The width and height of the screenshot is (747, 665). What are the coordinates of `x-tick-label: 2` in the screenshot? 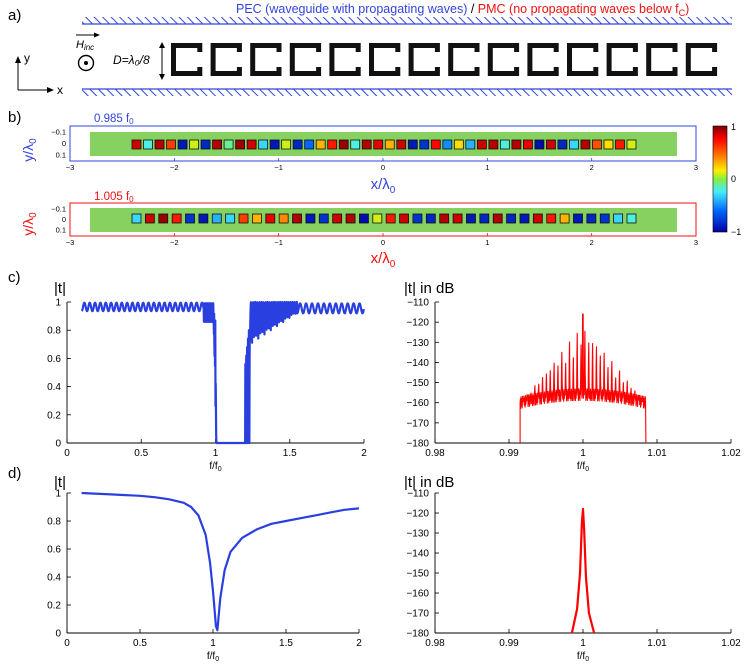 It's located at (364, 453).